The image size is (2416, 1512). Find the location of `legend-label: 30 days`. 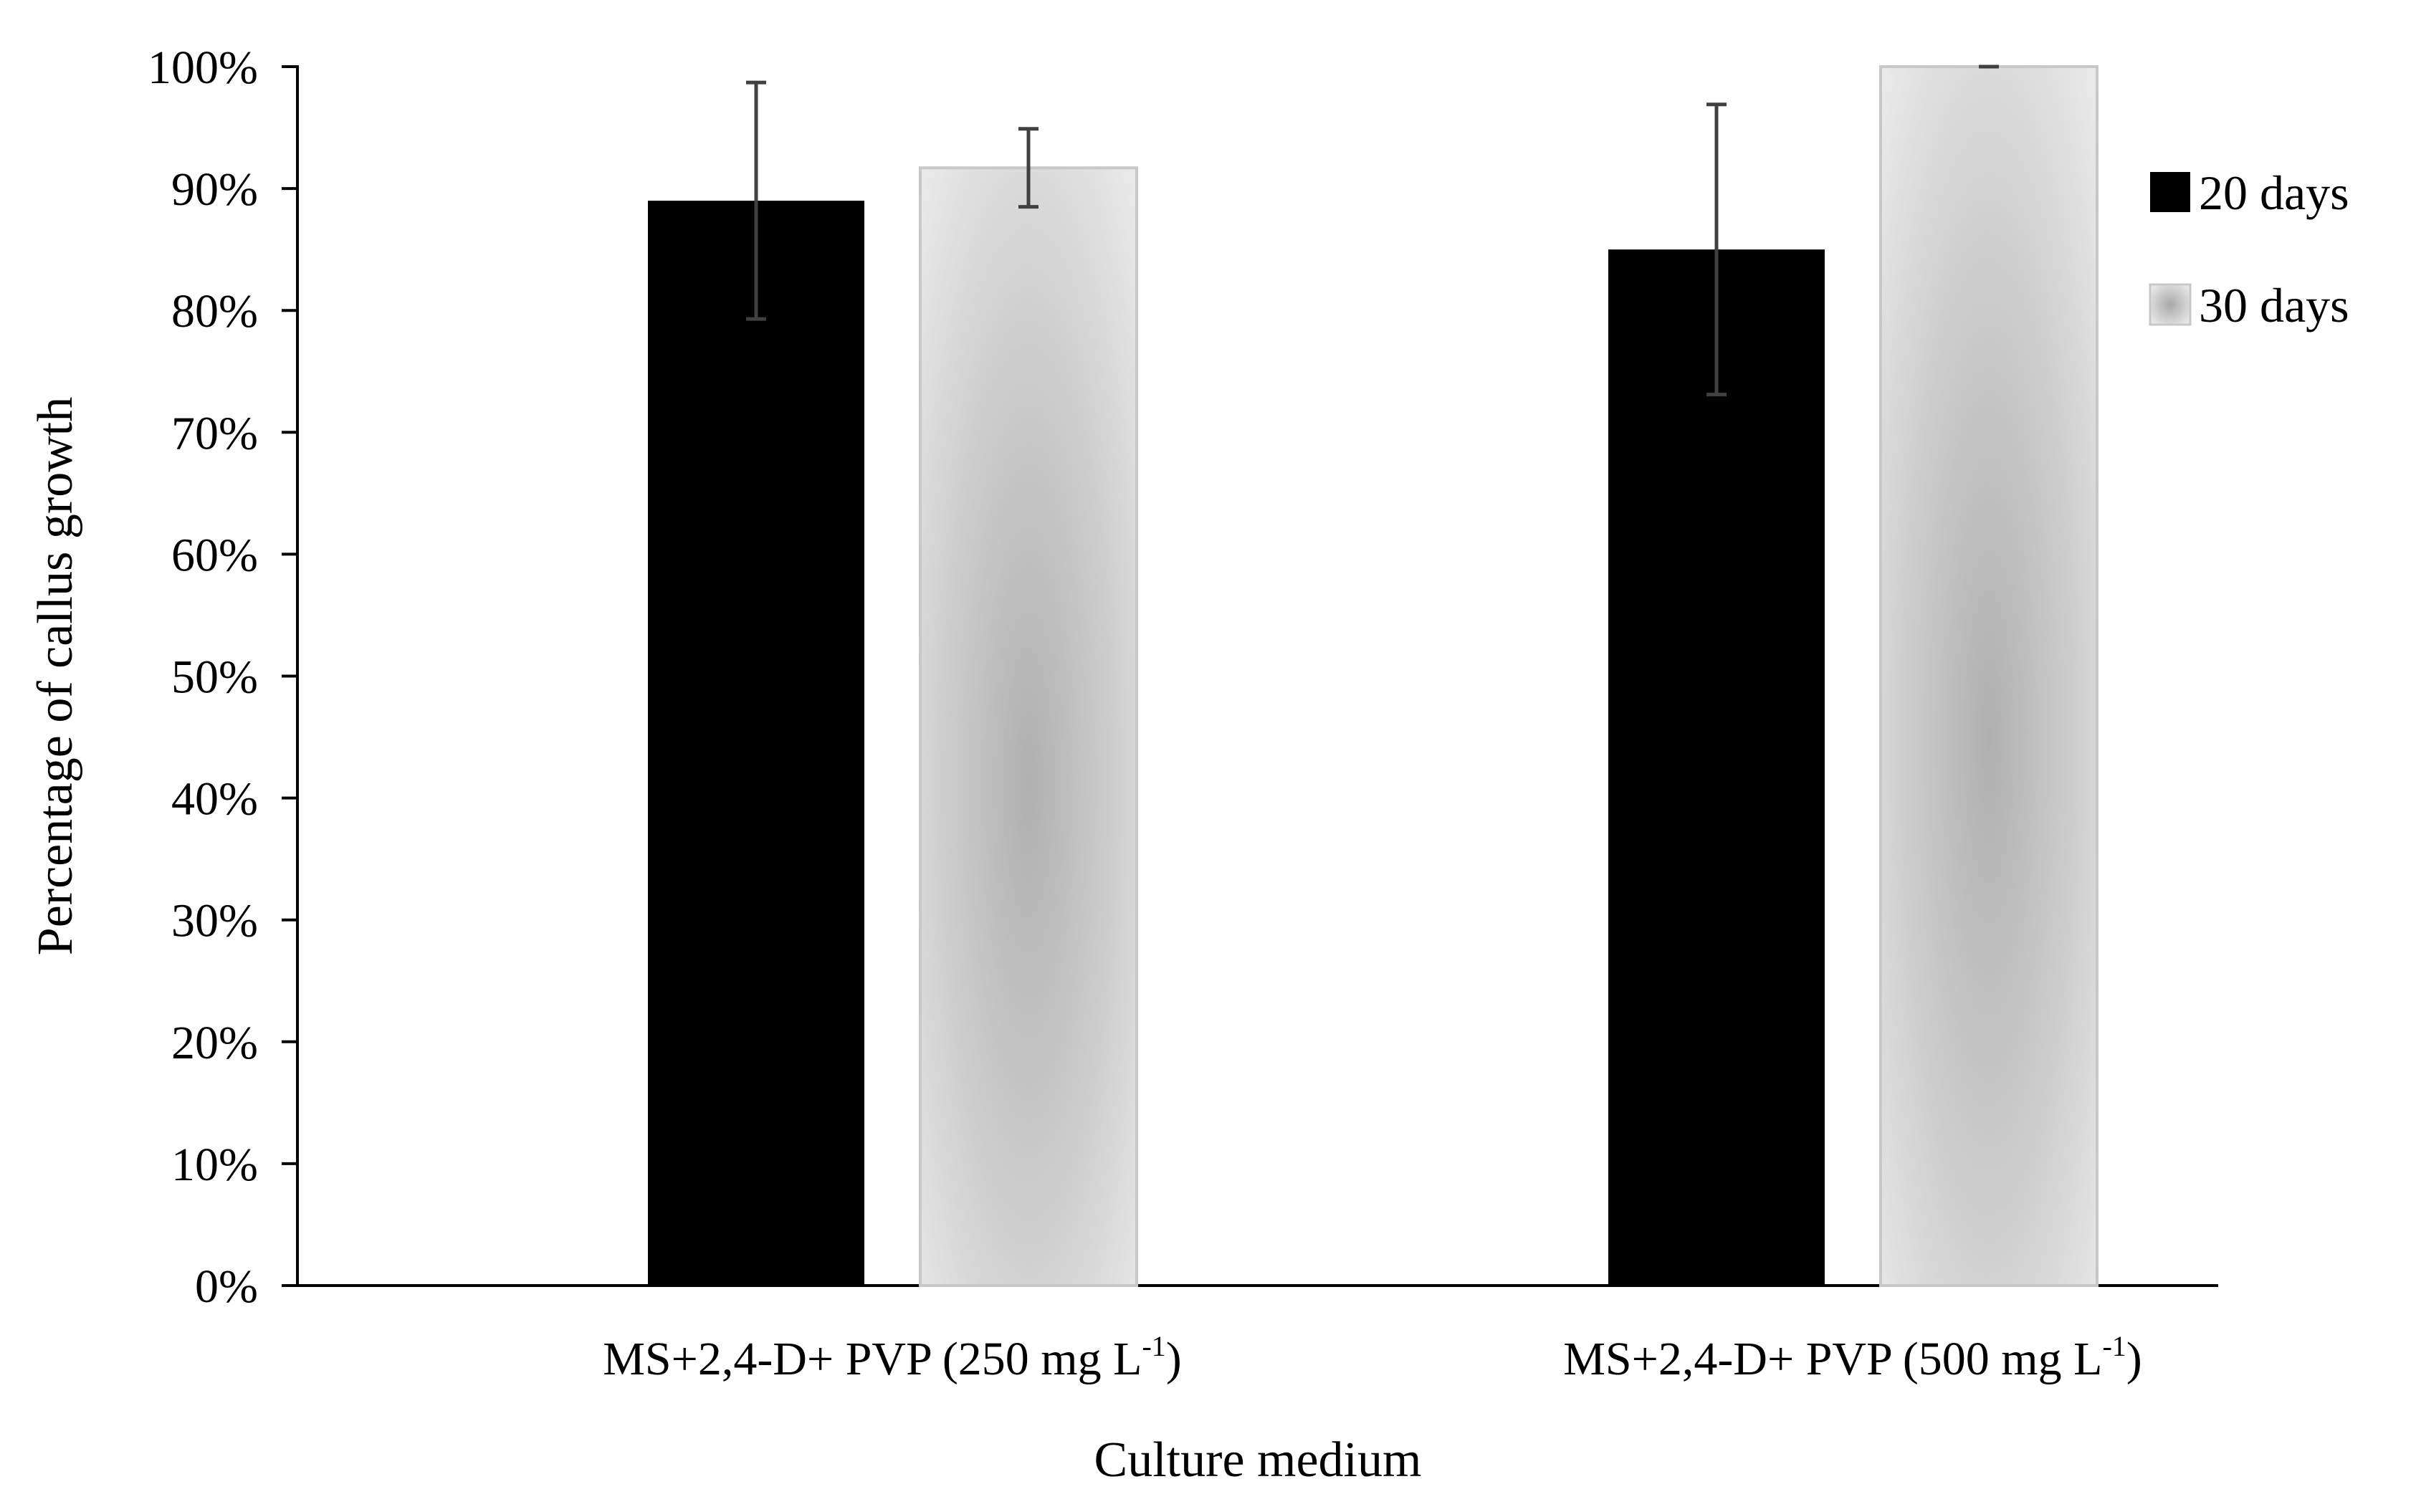

legend-label: 30 days is located at coordinates (2274, 305).